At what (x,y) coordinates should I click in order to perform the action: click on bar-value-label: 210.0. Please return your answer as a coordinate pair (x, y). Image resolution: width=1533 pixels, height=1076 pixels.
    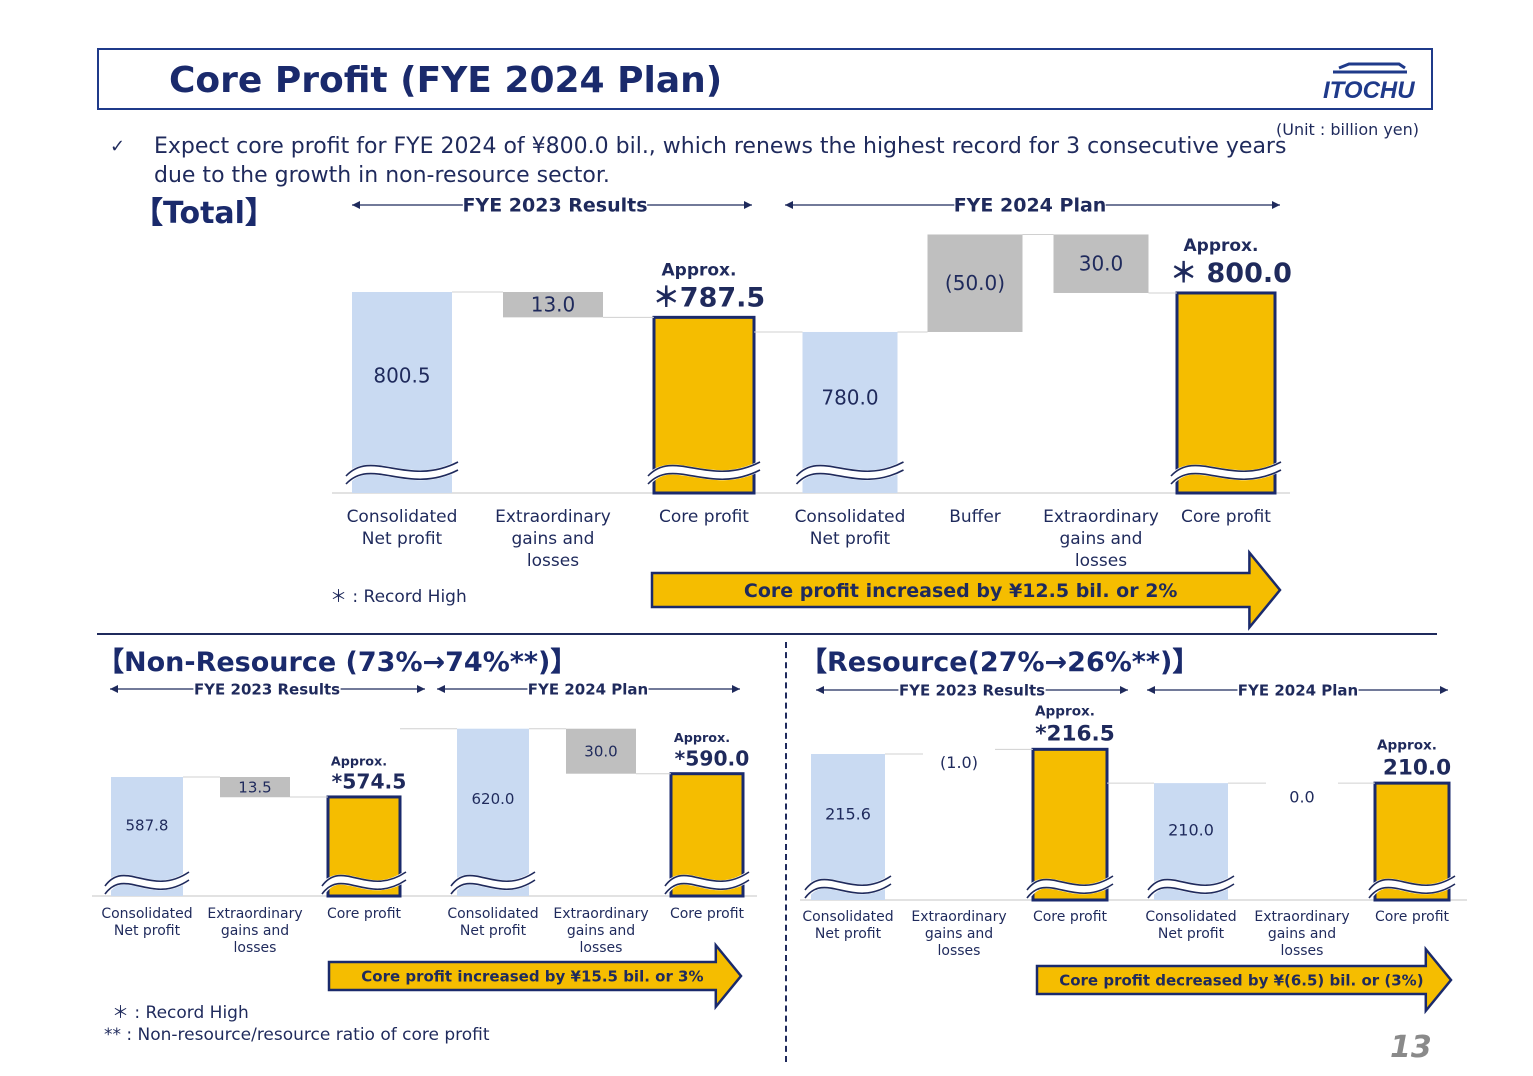
    Looking at the image, I should click on (1417, 767).